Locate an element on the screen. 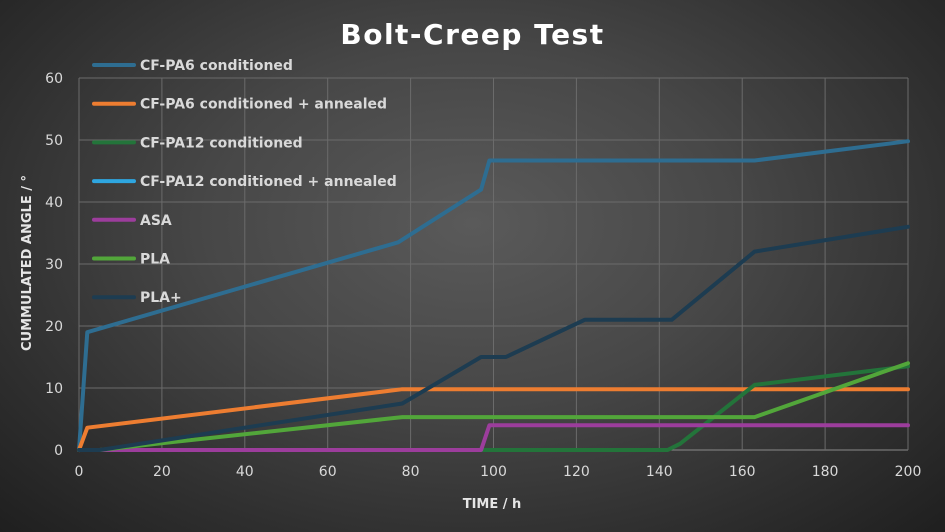 This screenshot has width=945, height=532. legend-label-0: CF-PA6 conditioned is located at coordinates (216, 66).